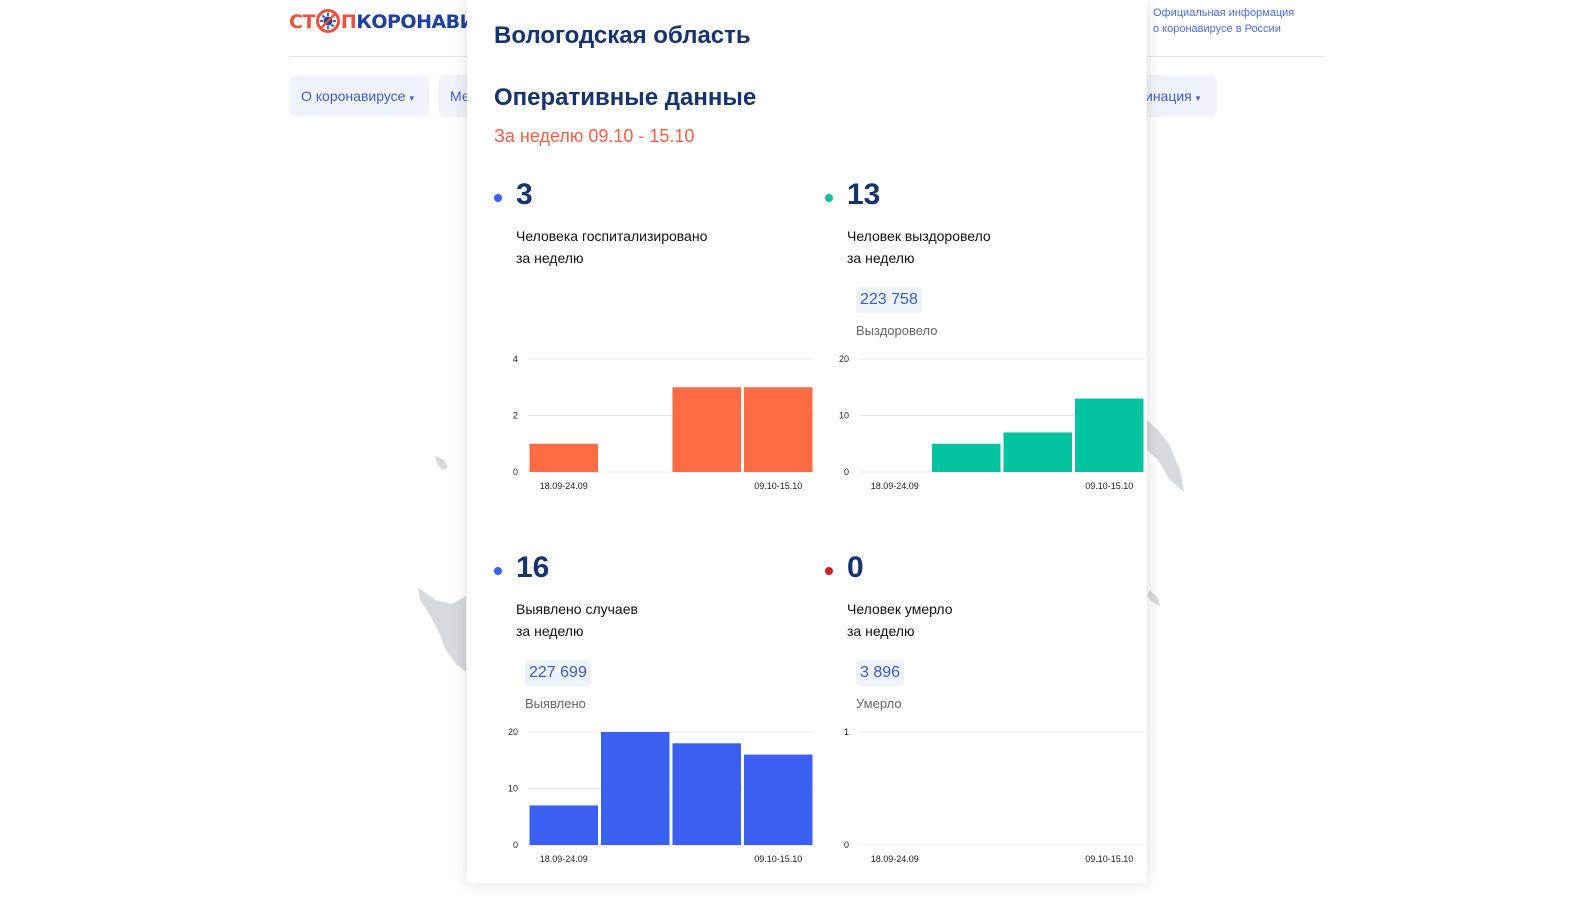  What do you see at coordinates (900, 609) in the screenshot?
I see `stat-desc-line1: Человек умерло` at bounding box center [900, 609].